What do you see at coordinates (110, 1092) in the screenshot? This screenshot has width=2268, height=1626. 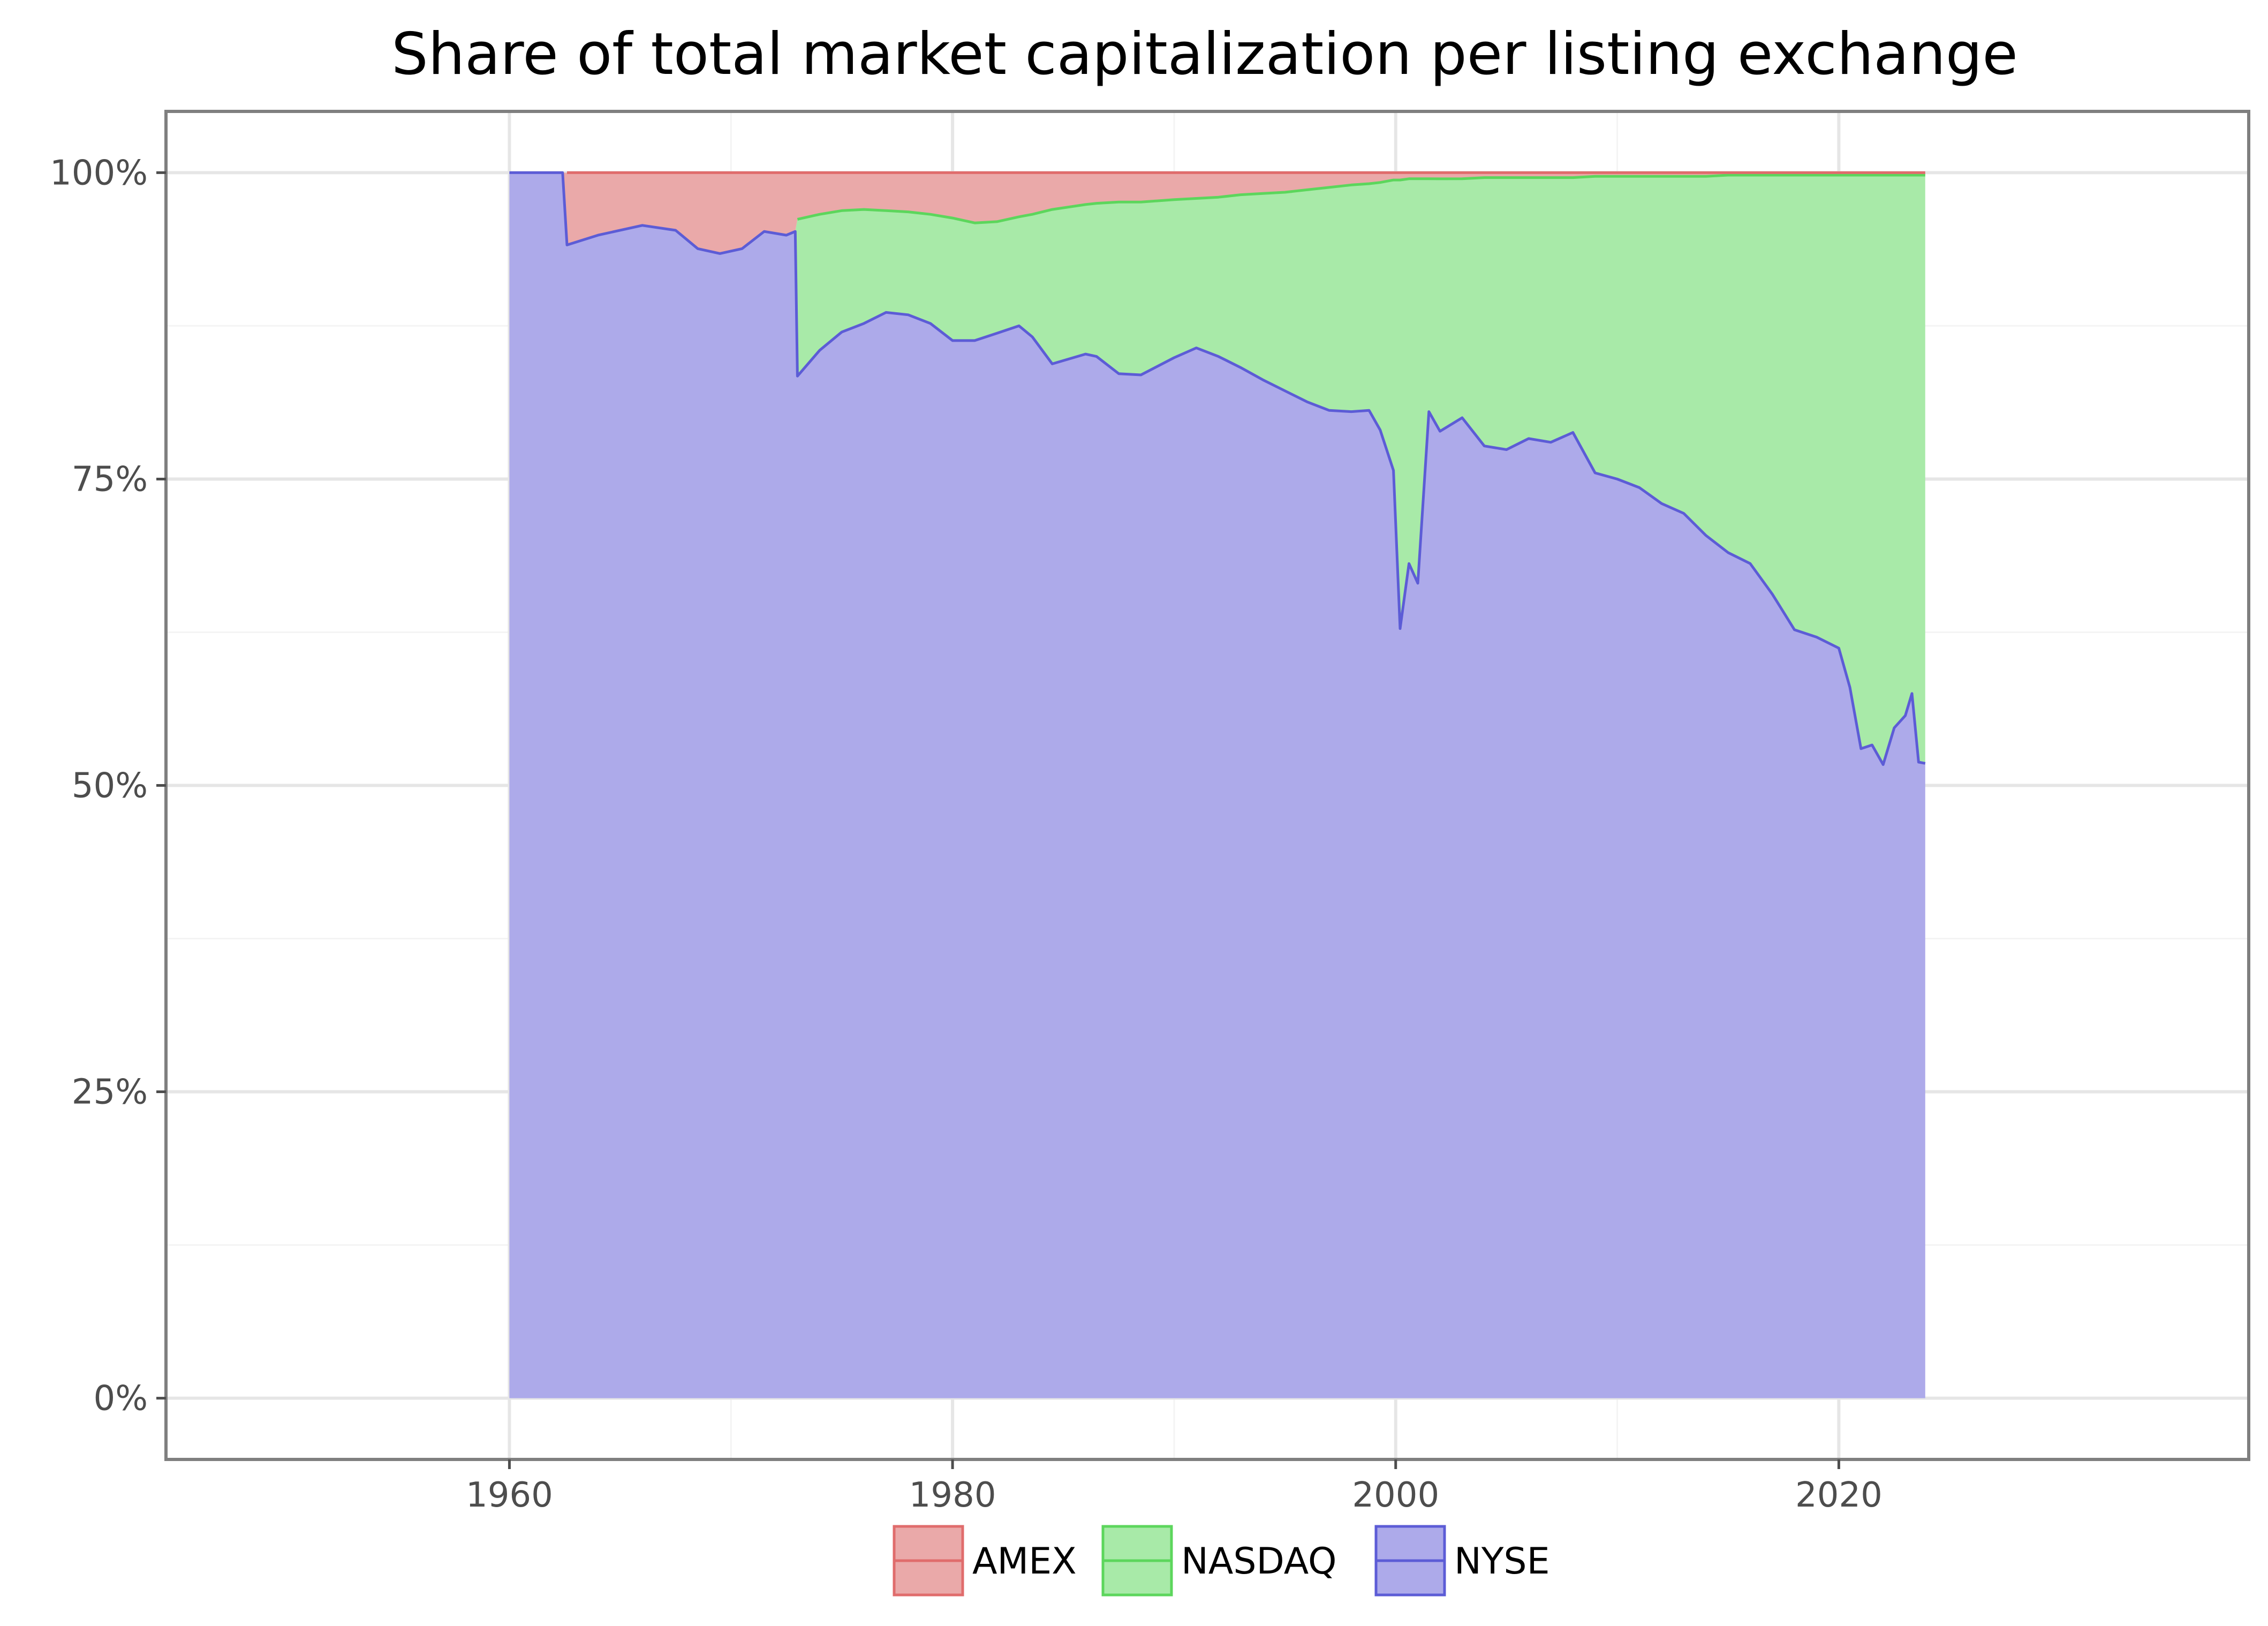 I see `y-tick-label: 25%` at bounding box center [110, 1092].